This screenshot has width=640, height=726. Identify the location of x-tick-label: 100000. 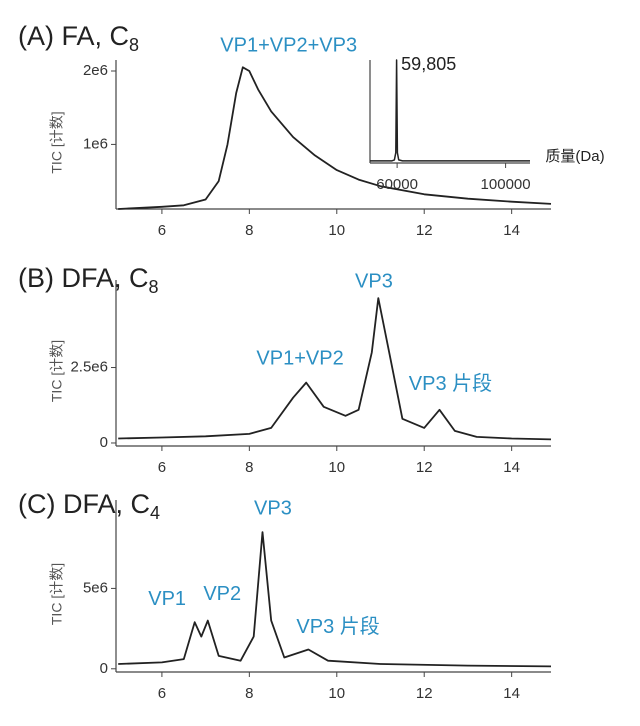
(506, 184).